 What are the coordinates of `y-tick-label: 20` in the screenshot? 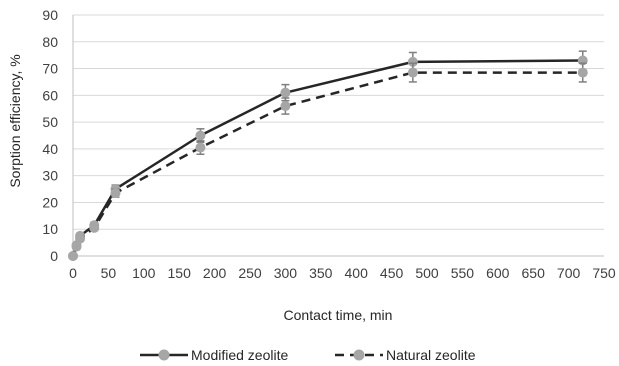 It's located at (50, 202).